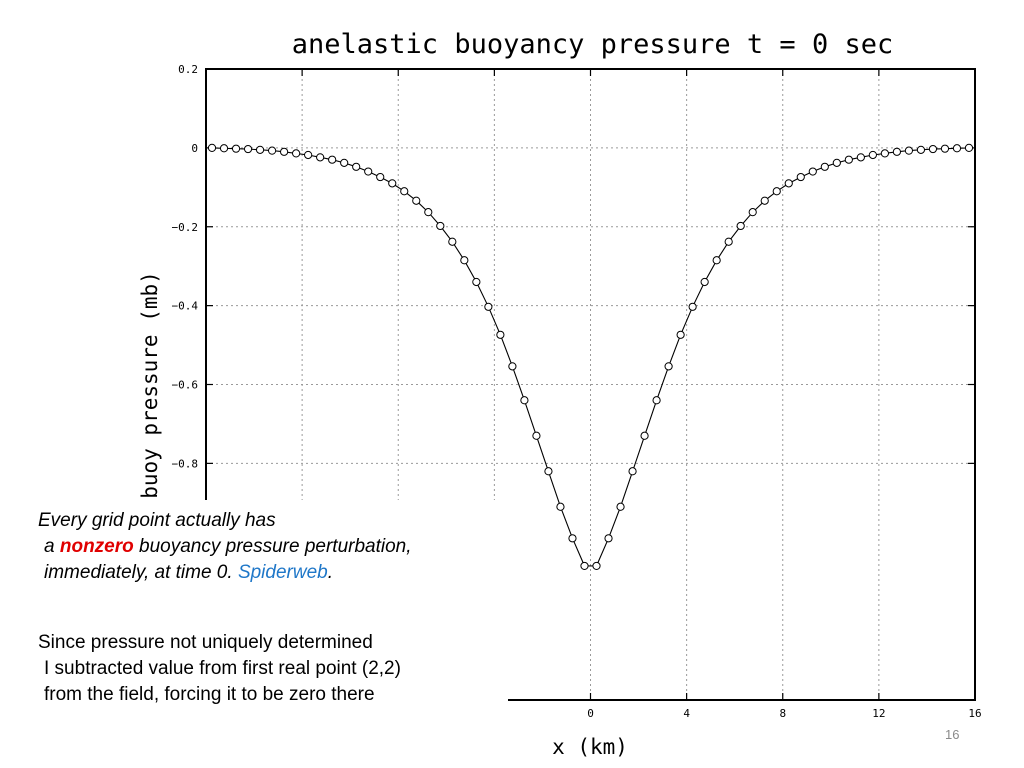 The height and width of the screenshot is (768, 1024). What do you see at coordinates (188, 69) in the screenshot?
I see `y-tick-label: 0.2` at bounding box center [188, 69].